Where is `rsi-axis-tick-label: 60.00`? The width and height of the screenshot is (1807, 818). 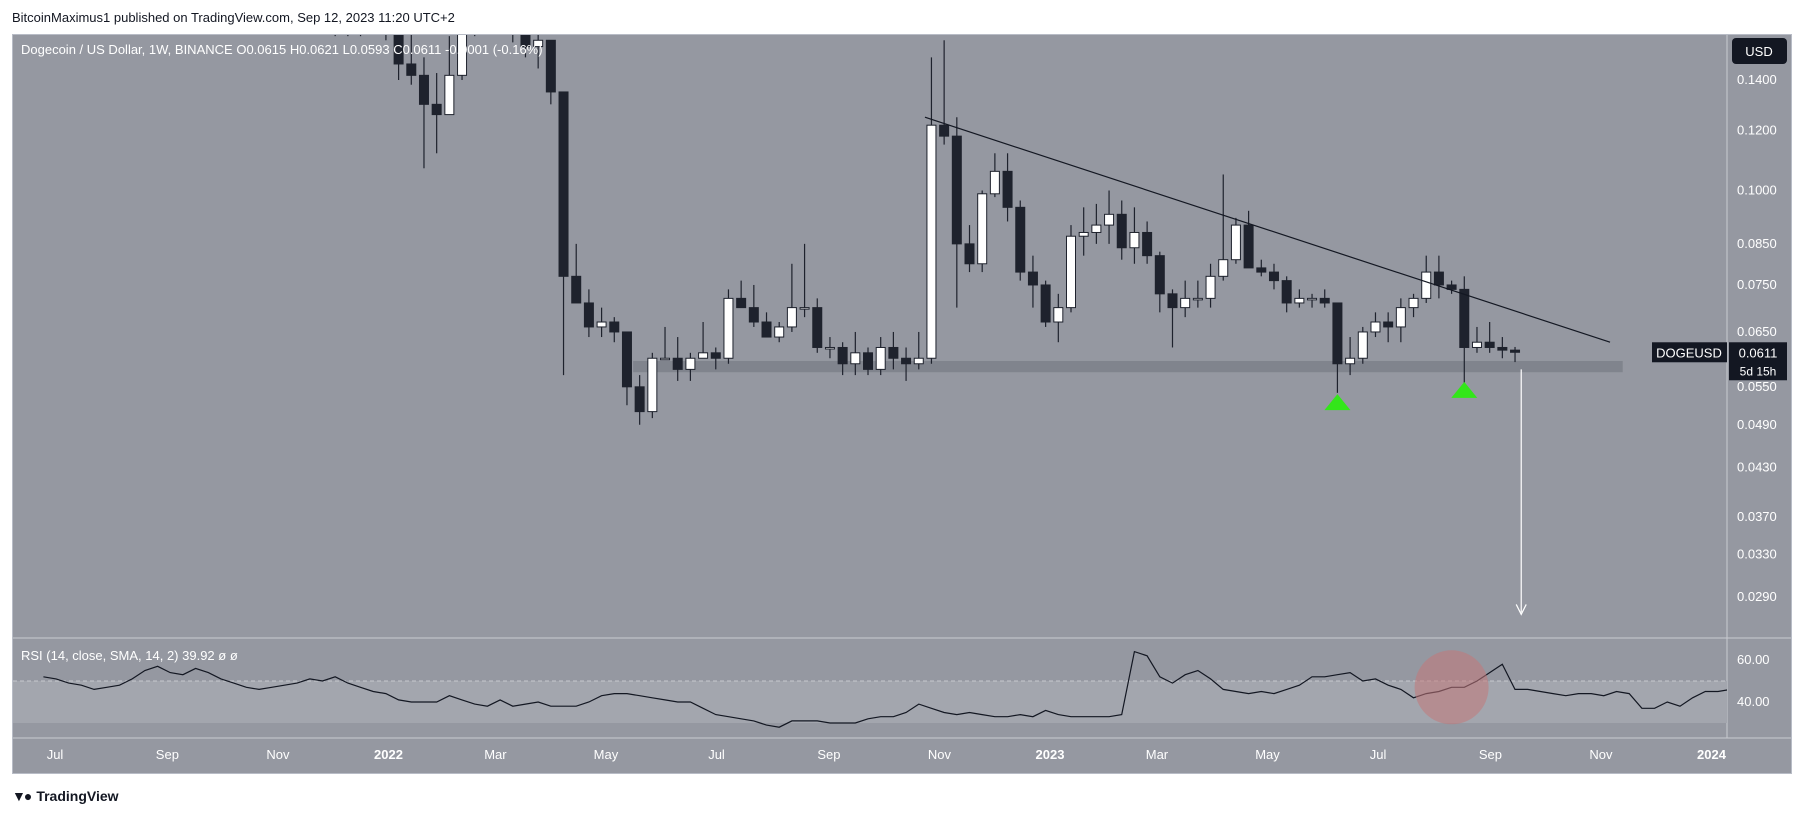
rsi-axis-tick-label: 60.00 is located at coordinates (1753, 659).